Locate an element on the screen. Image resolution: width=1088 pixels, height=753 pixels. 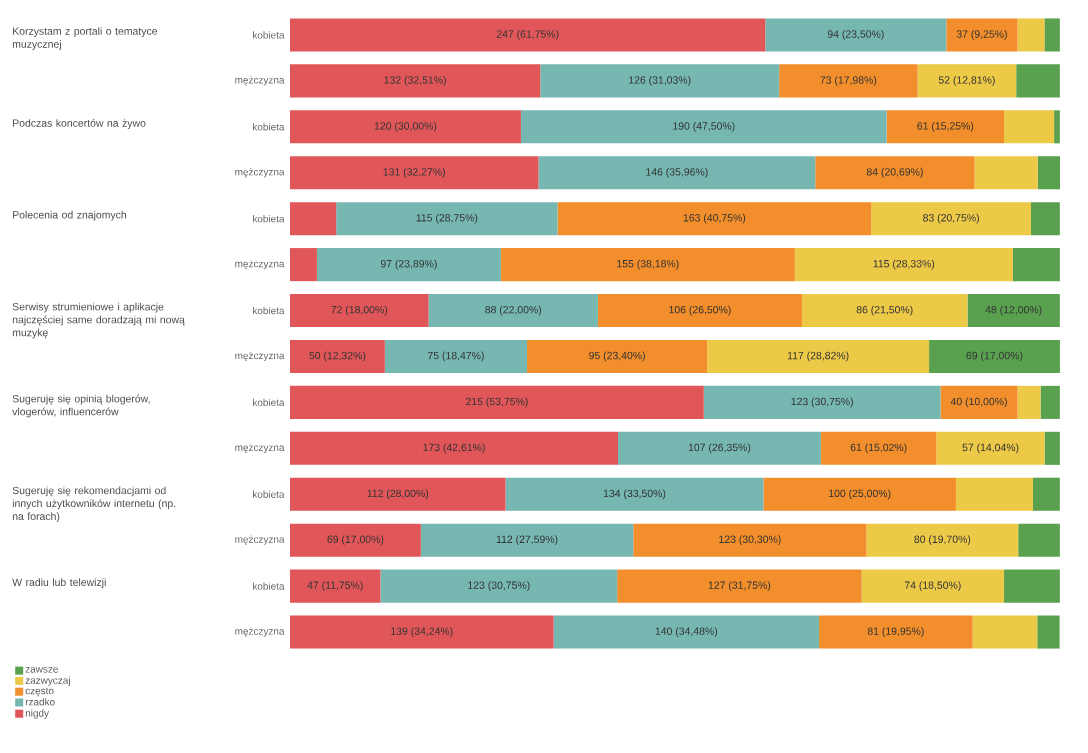
data-label: 163 (40,75%) is located at coordinates (714, 218).